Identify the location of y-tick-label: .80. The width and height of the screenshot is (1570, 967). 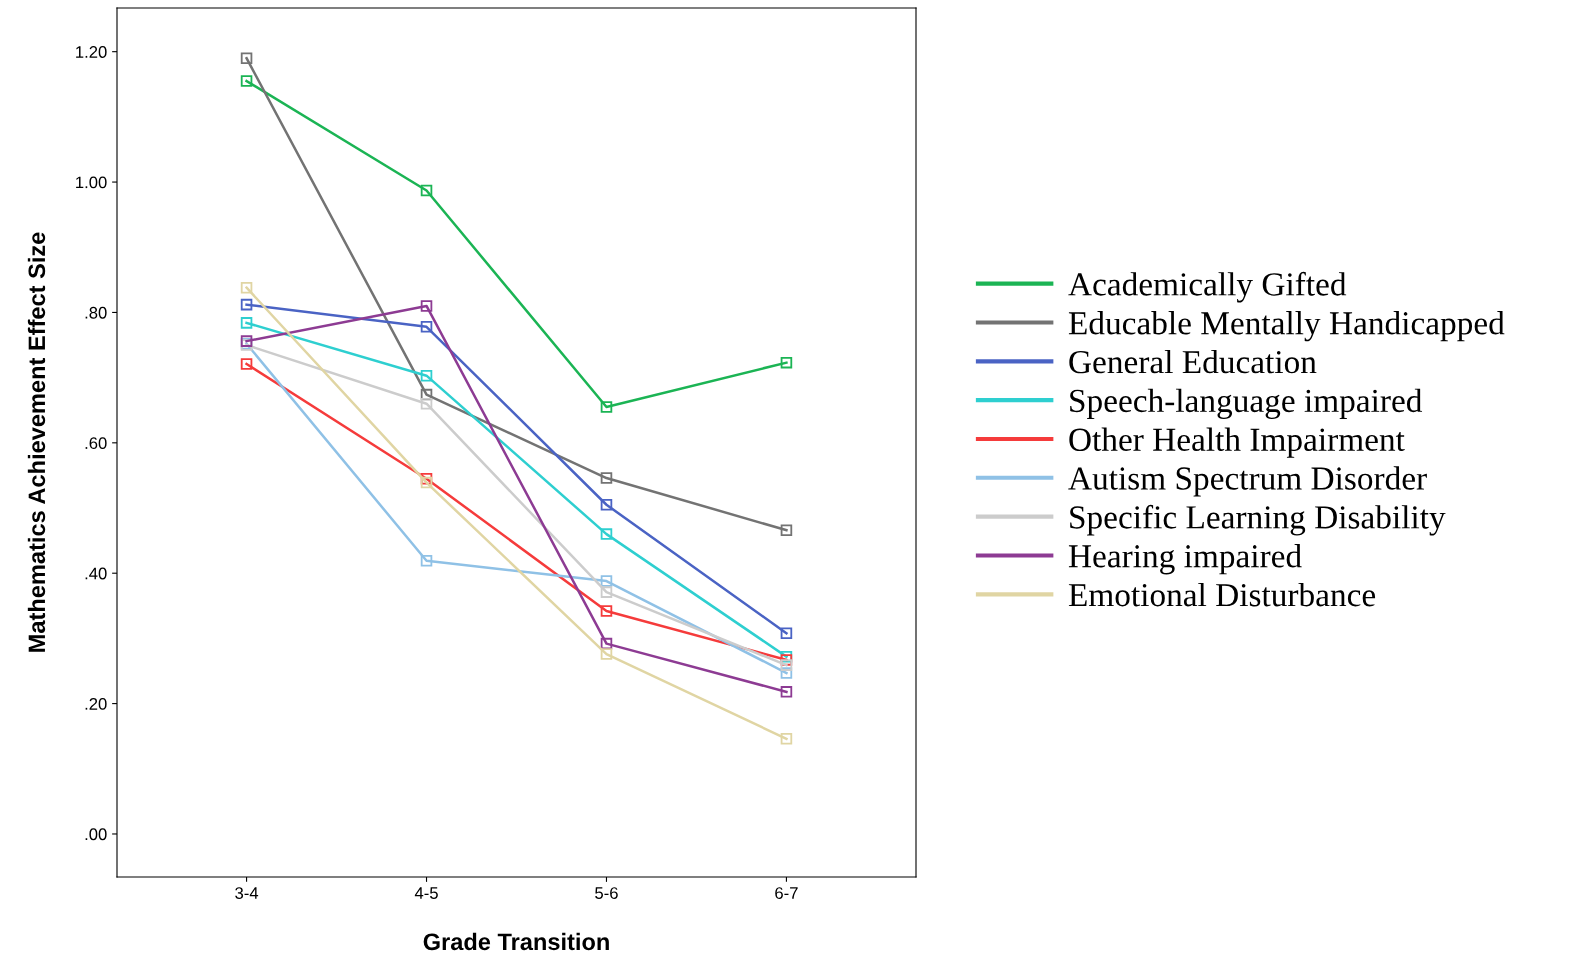
(96, 312).